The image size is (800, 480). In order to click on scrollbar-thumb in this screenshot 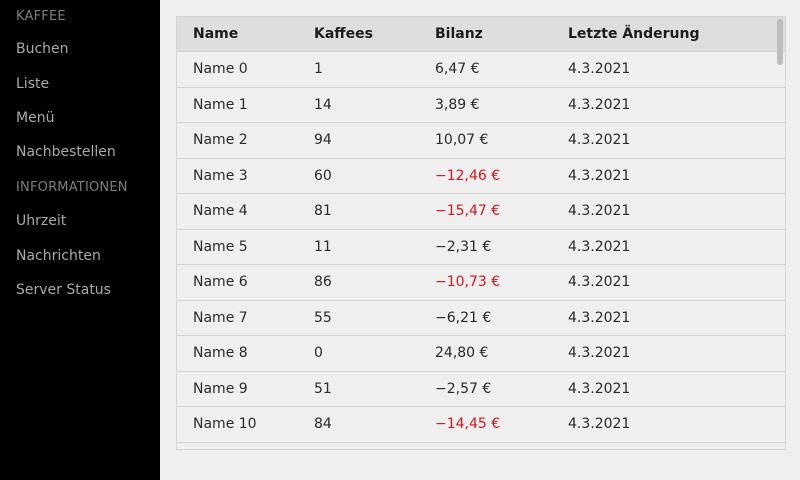, I will do `click(780, 42)`.